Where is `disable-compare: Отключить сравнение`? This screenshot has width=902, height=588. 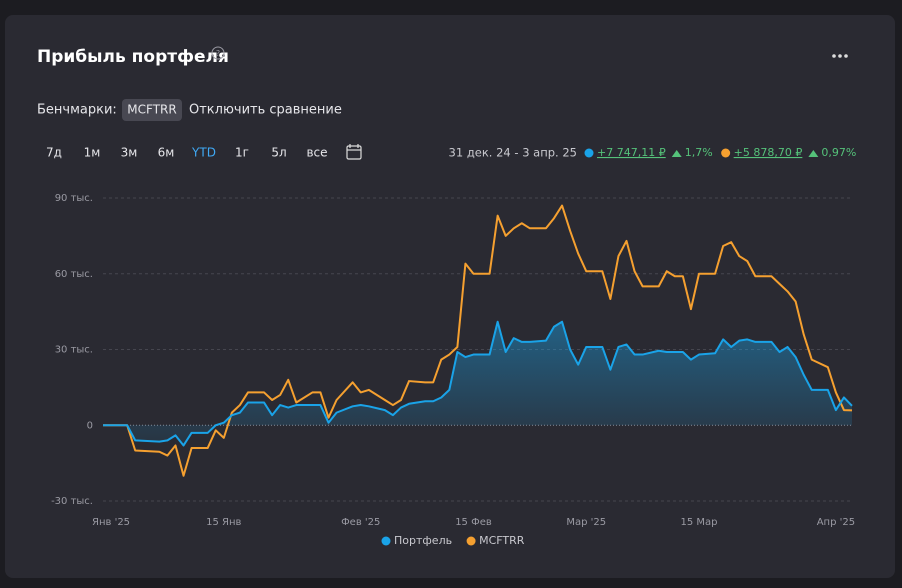 disable-compare: Отключить сравнение is located at coordinates (265, 110).